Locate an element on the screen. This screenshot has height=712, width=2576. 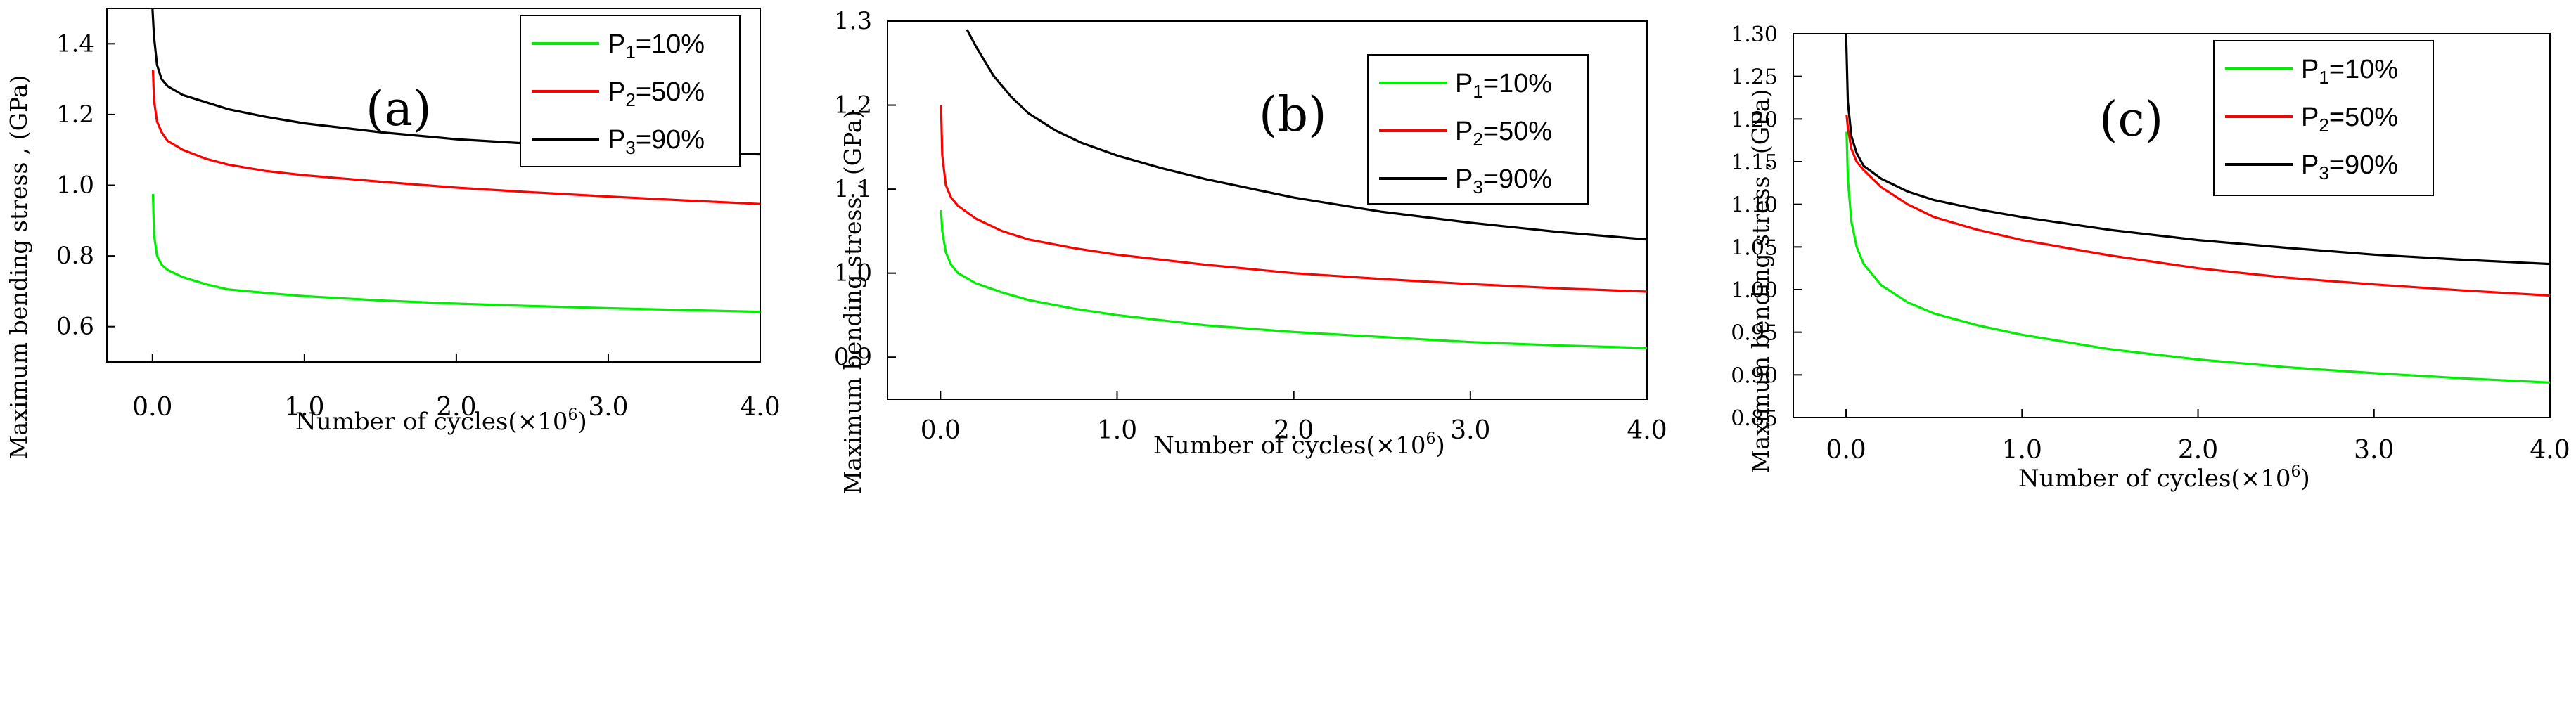
y-tick-label: 0.8 is located at coordinates (75, 256).